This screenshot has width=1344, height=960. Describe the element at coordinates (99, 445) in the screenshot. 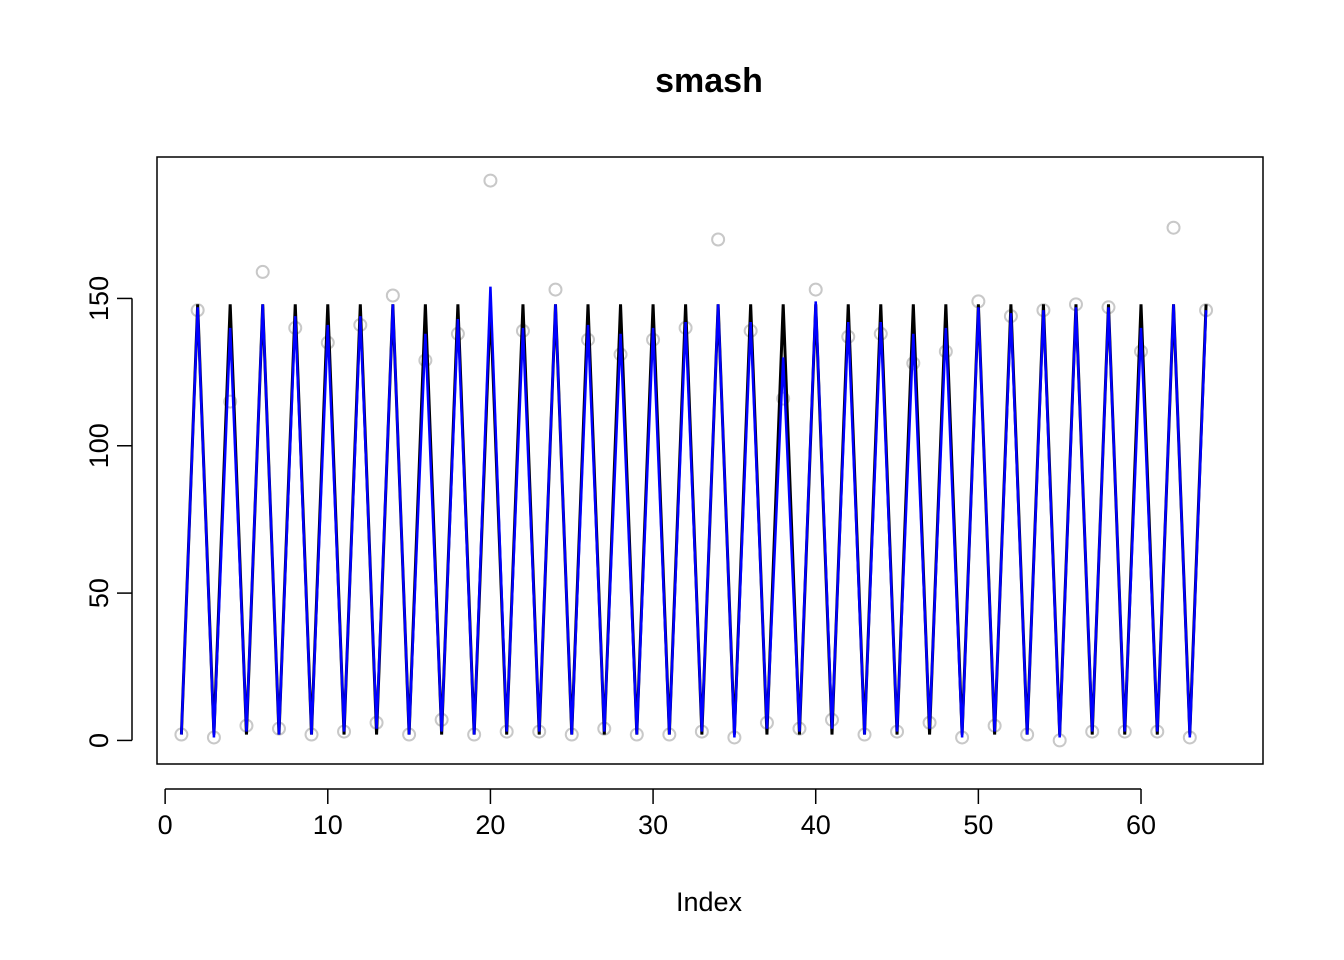

I see `y-tick-label: 100` at that location.